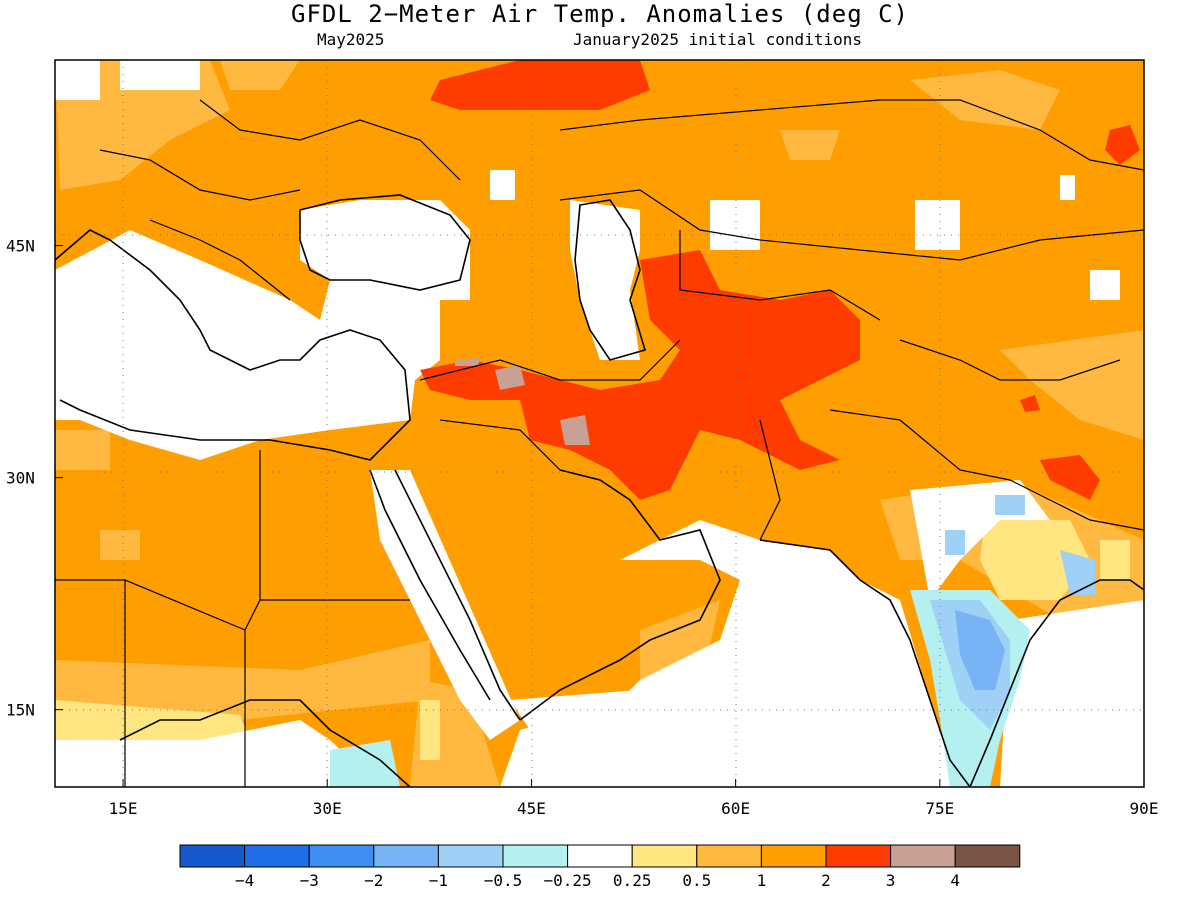  What do you see at coordinates (717, 39) in the screenshot?
I see `initial-conditions: January2025 initial conditions` at bounding box center [717, 39].